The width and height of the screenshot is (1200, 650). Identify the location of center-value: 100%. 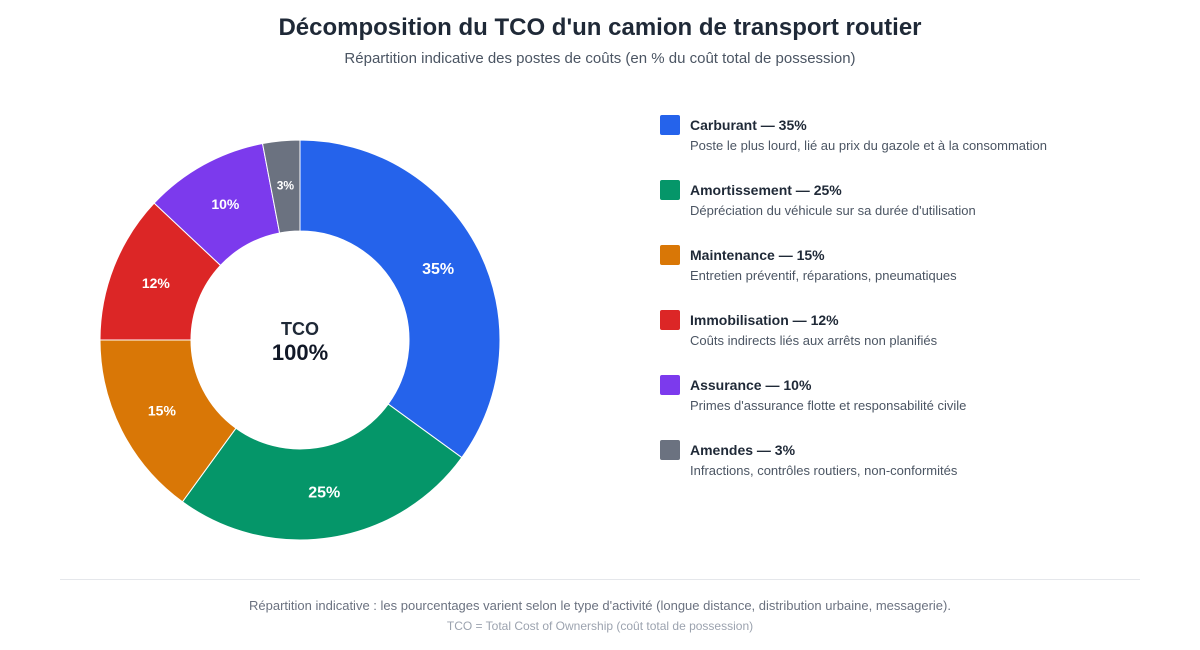
(300, 352).